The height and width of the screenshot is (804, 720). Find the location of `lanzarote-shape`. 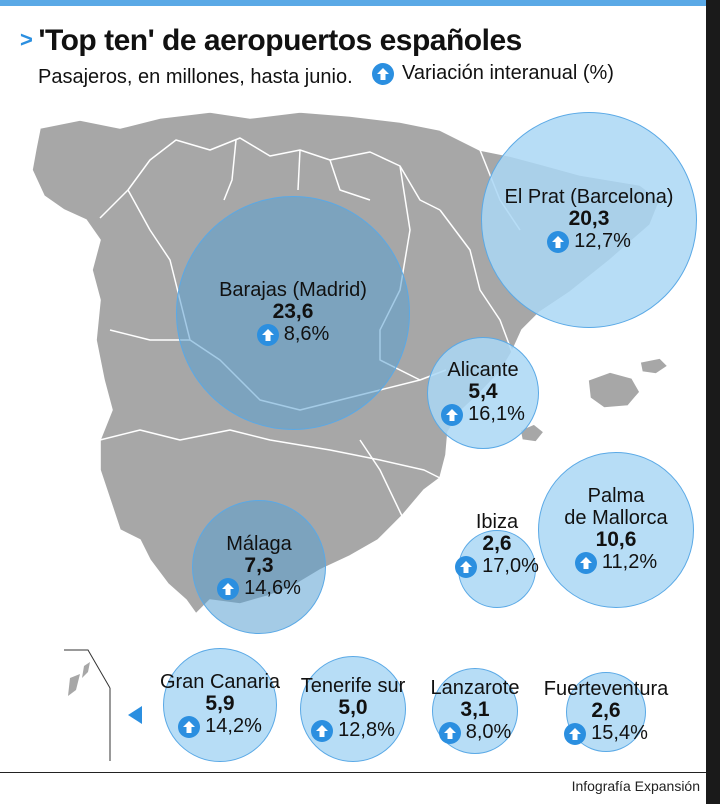

lanzarote-shape is located at coordinates (86, 670).